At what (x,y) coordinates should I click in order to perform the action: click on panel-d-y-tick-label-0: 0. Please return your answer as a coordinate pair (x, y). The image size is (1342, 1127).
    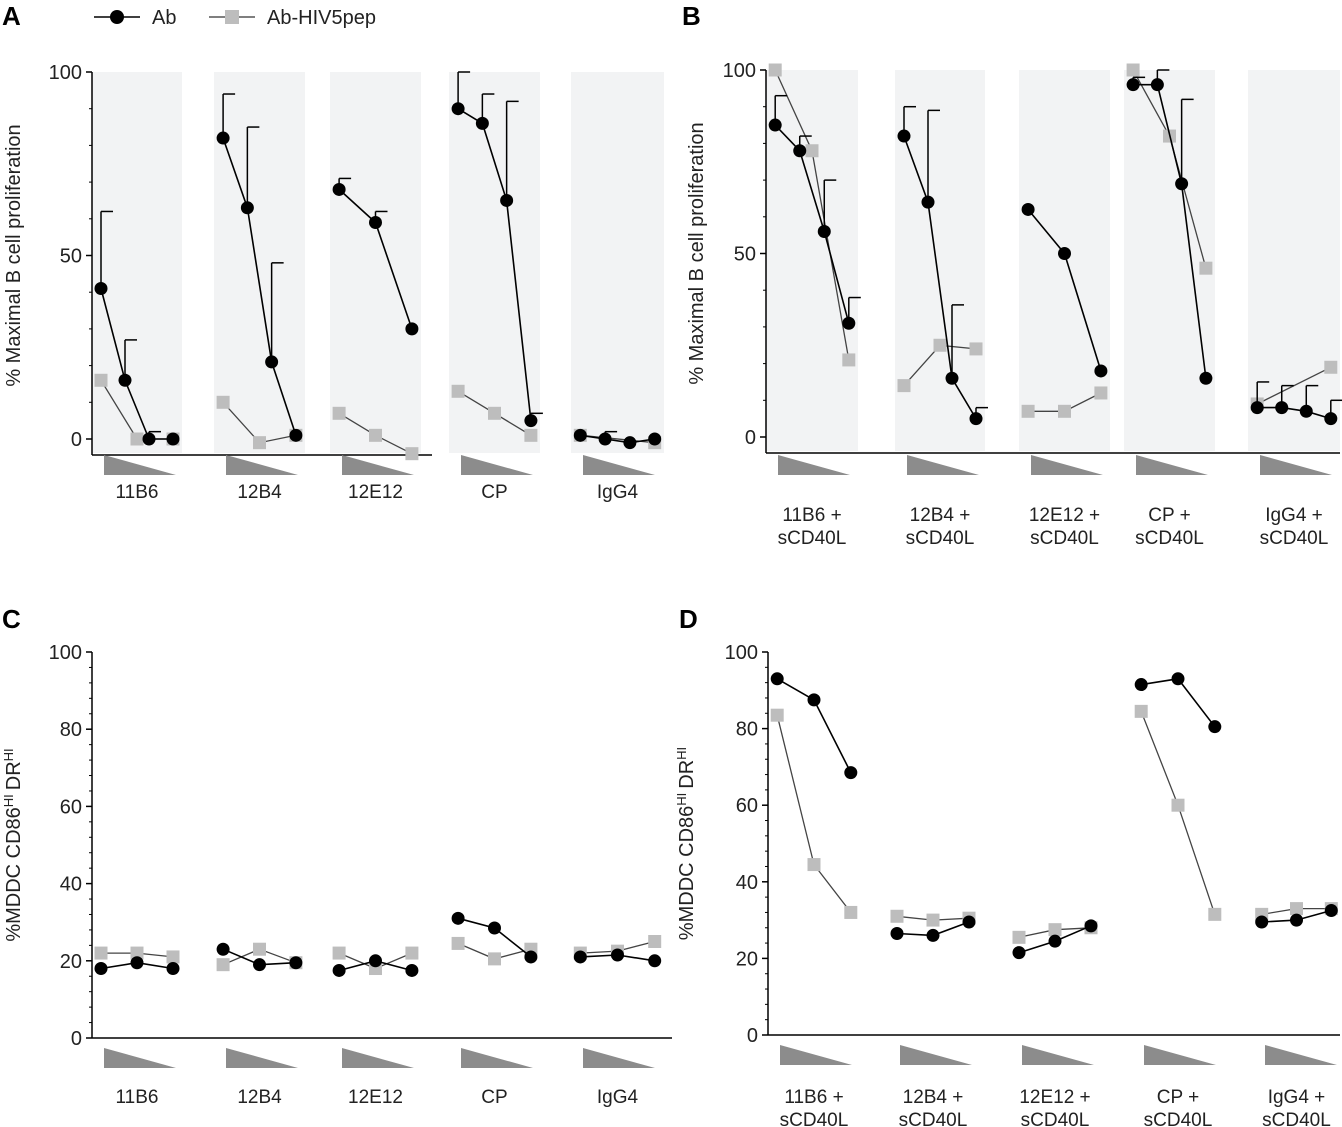
    Looking at the image, I should click on (752, 1036).